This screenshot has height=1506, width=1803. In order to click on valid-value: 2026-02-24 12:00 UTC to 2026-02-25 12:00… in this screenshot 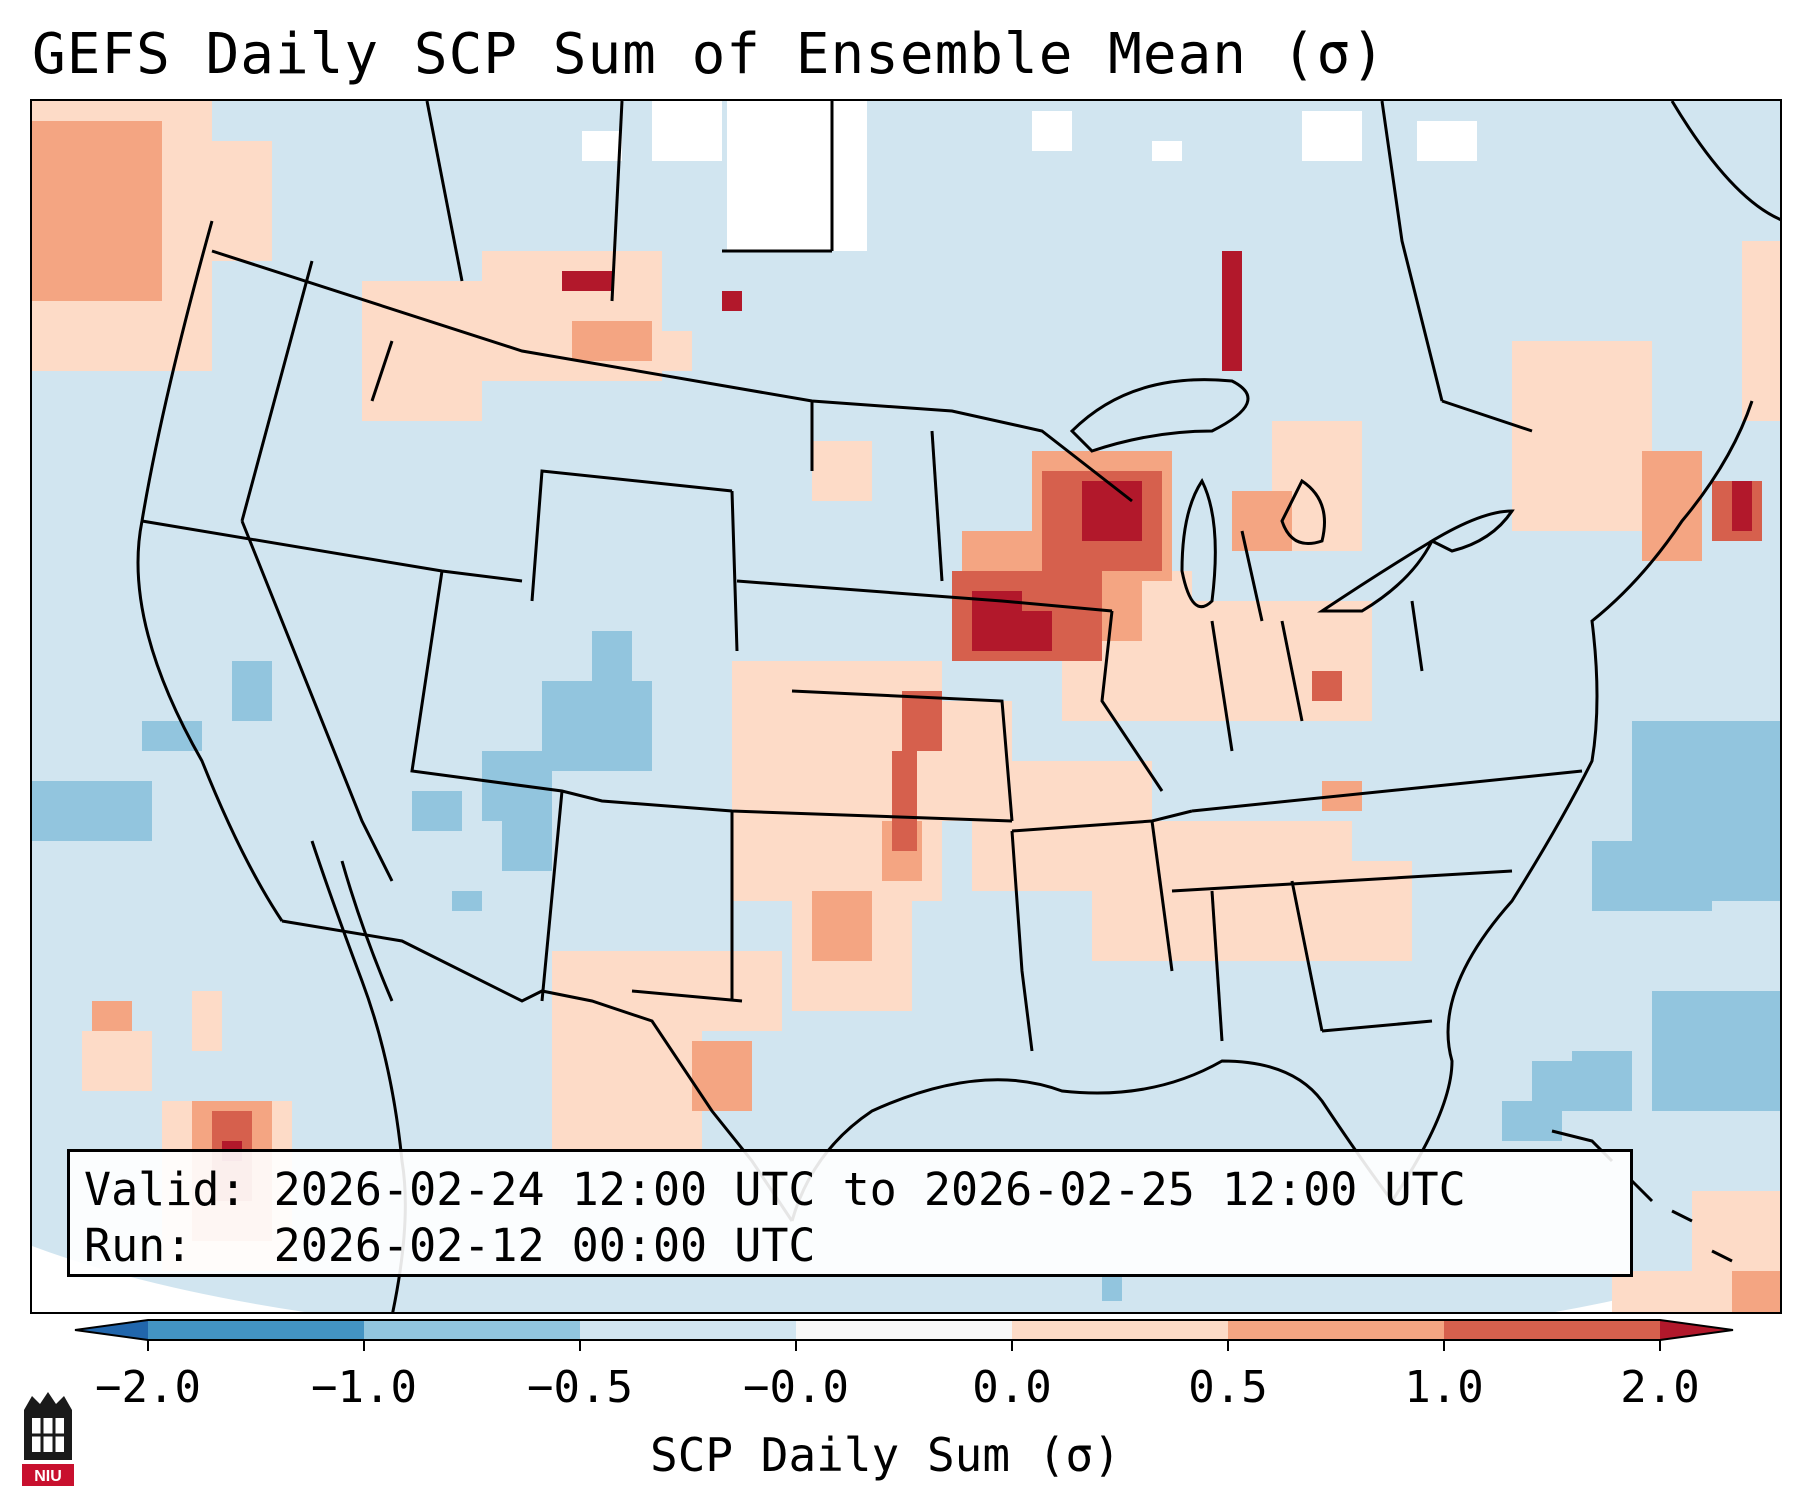, I will do `click(869, 1189)`.